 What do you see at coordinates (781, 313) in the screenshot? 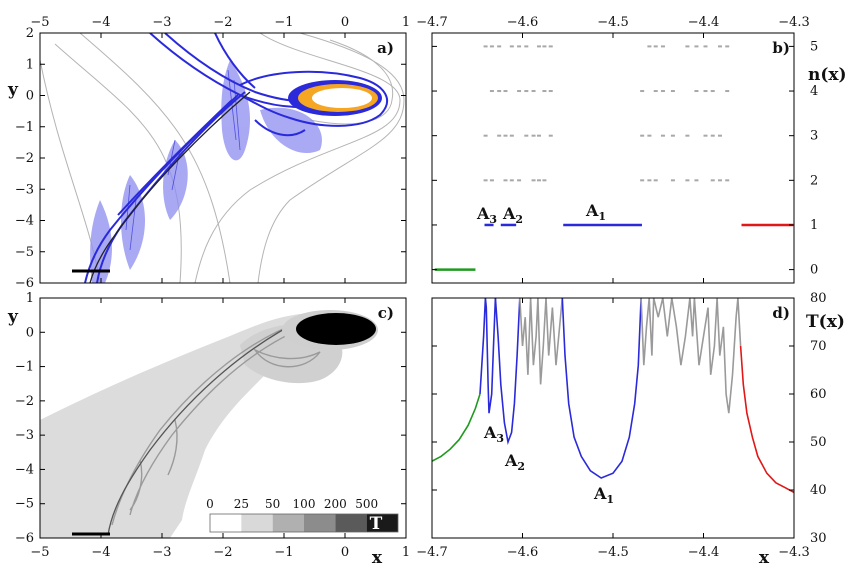
I see `panel-d-label: d)` at bounding box center [781, 313].